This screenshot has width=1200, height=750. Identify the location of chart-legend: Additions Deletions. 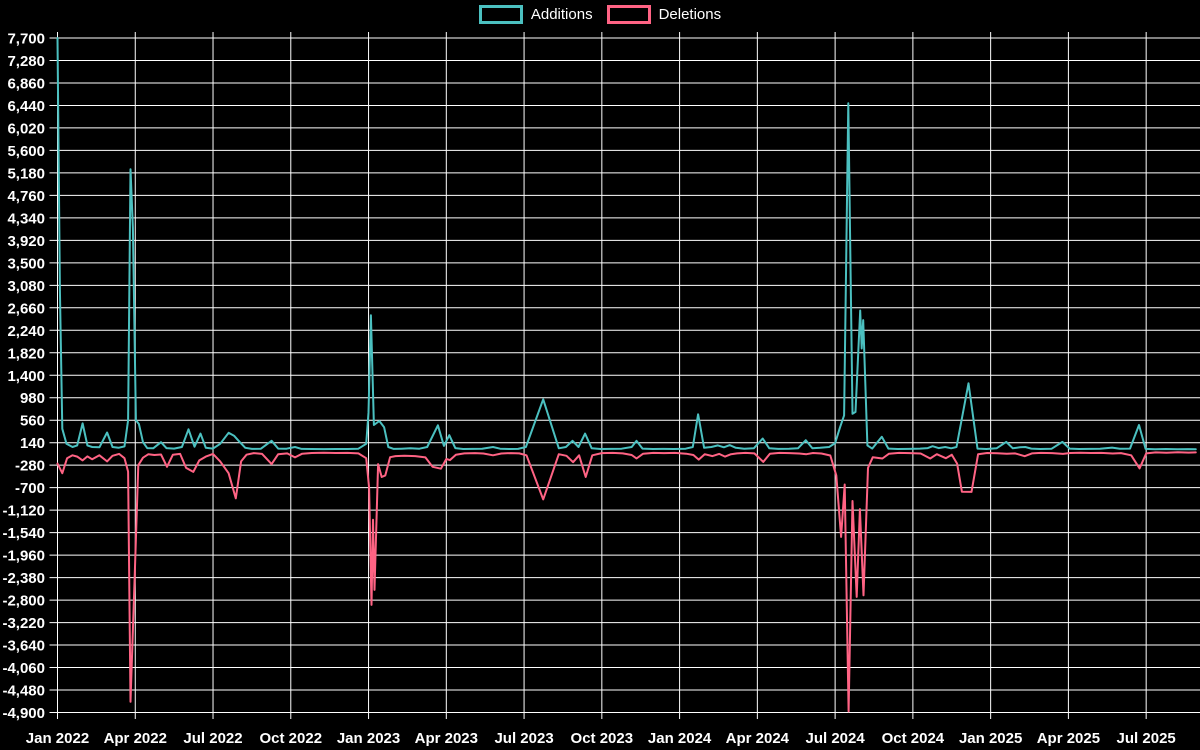
(600, 14).